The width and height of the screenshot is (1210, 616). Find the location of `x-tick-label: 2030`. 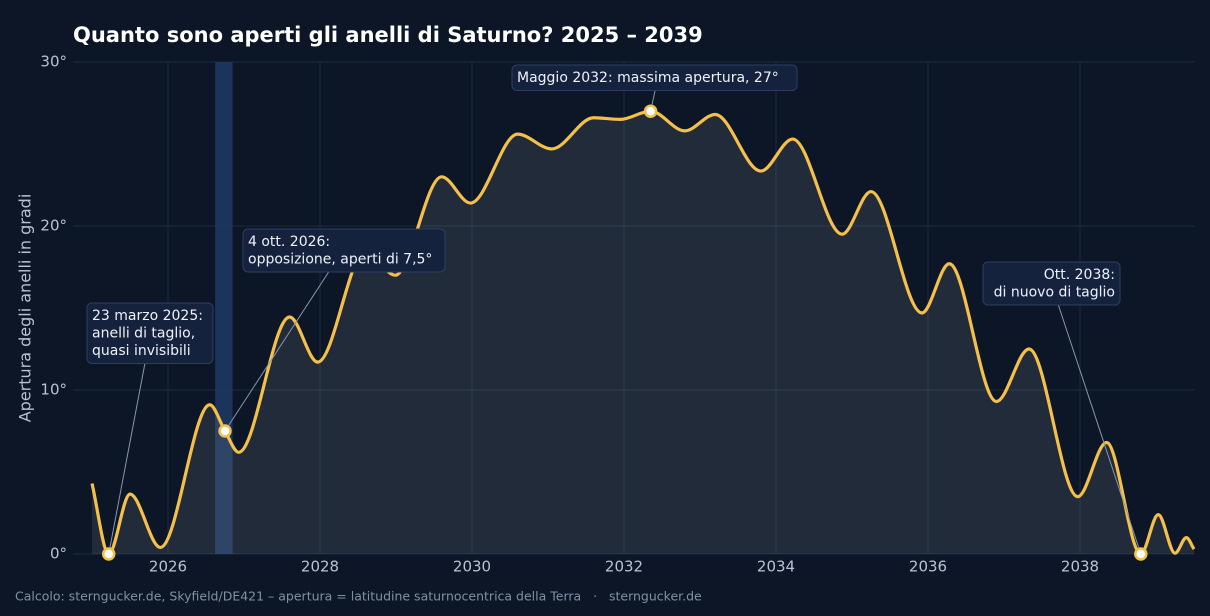

x-tick-label: 2030 is located at coordinates (472, 567).